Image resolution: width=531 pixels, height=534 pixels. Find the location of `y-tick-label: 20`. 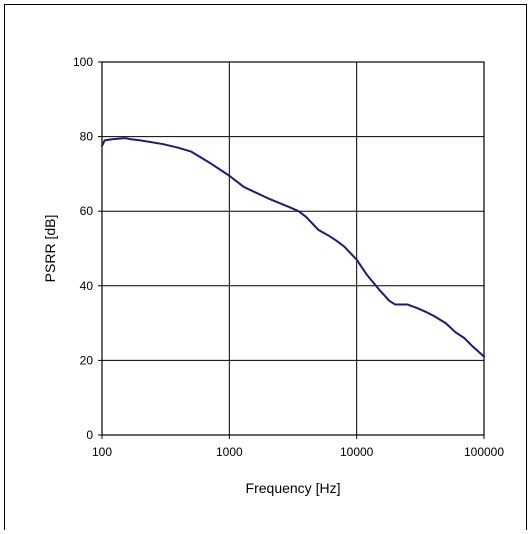

y-tick-label: 20 is located at coordinates (87, 360).